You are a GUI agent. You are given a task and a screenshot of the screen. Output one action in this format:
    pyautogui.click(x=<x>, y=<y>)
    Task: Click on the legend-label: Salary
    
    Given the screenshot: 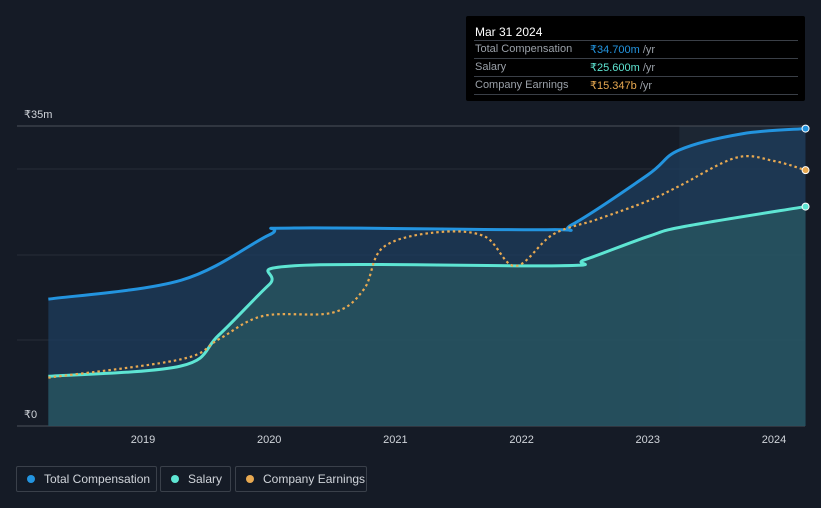 What is the action you would take?
    pyautogui.click(x=205, y=479)
    